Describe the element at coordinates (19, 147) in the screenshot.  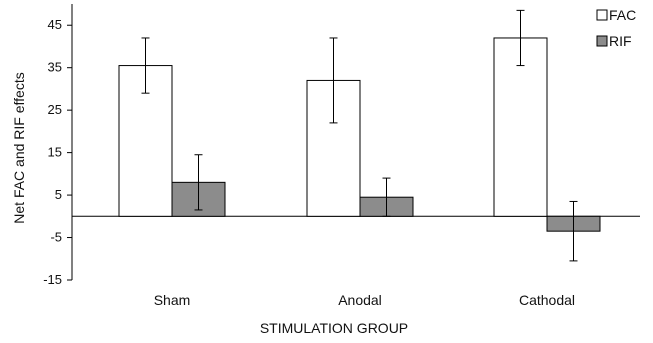
I see `y-axis-title: Net FAC and RIF effects` at that location.